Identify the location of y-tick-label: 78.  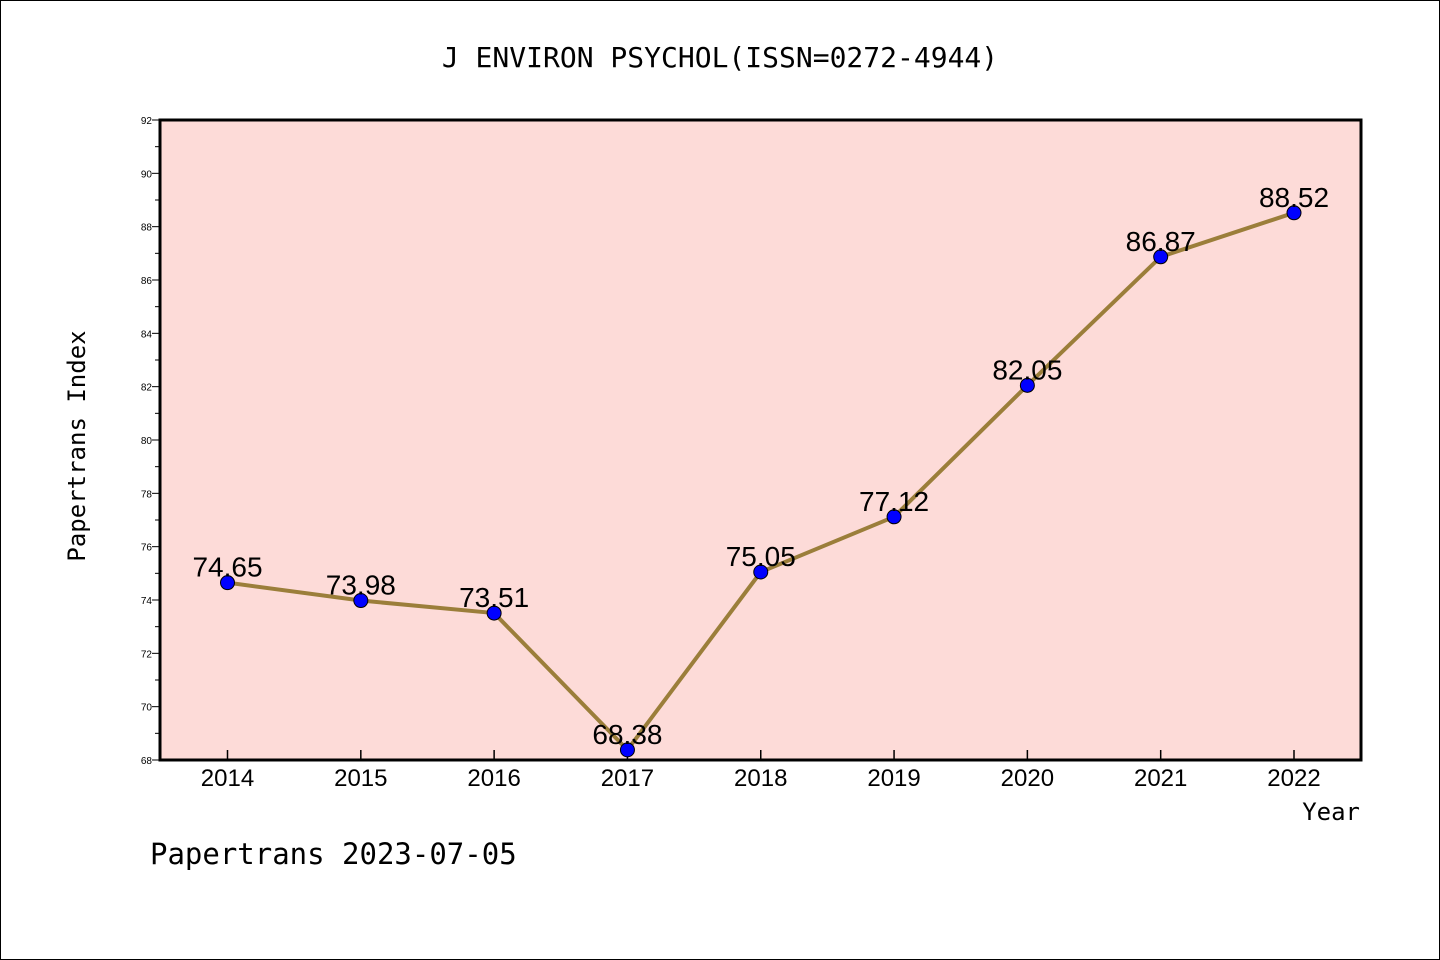
(147, 494).